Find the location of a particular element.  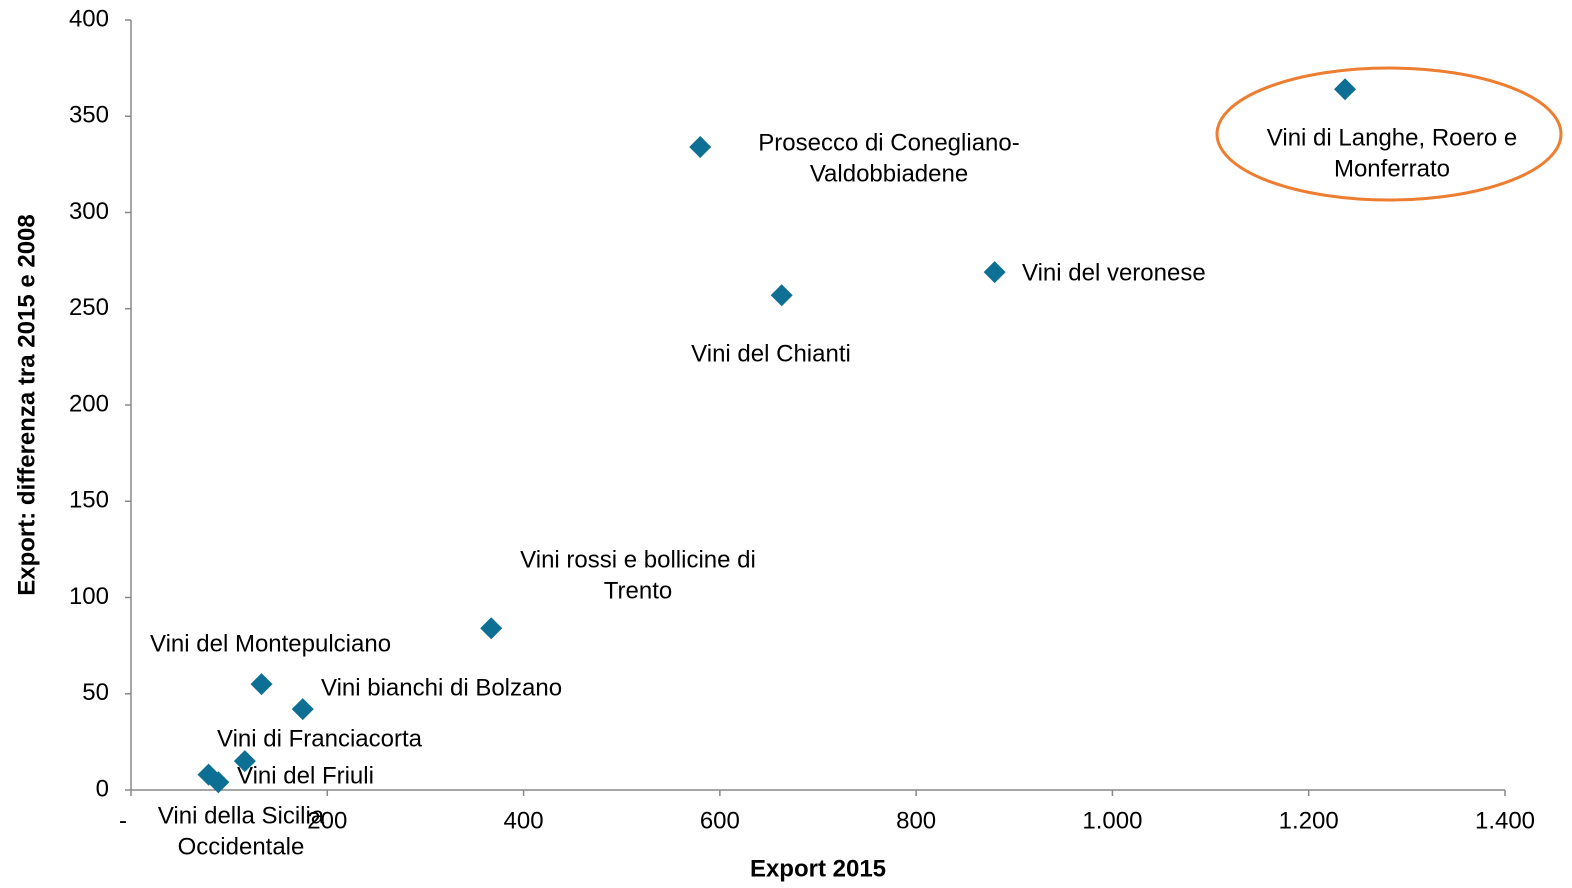

y-tick-label: 400 is located at coordinates (89, 18).